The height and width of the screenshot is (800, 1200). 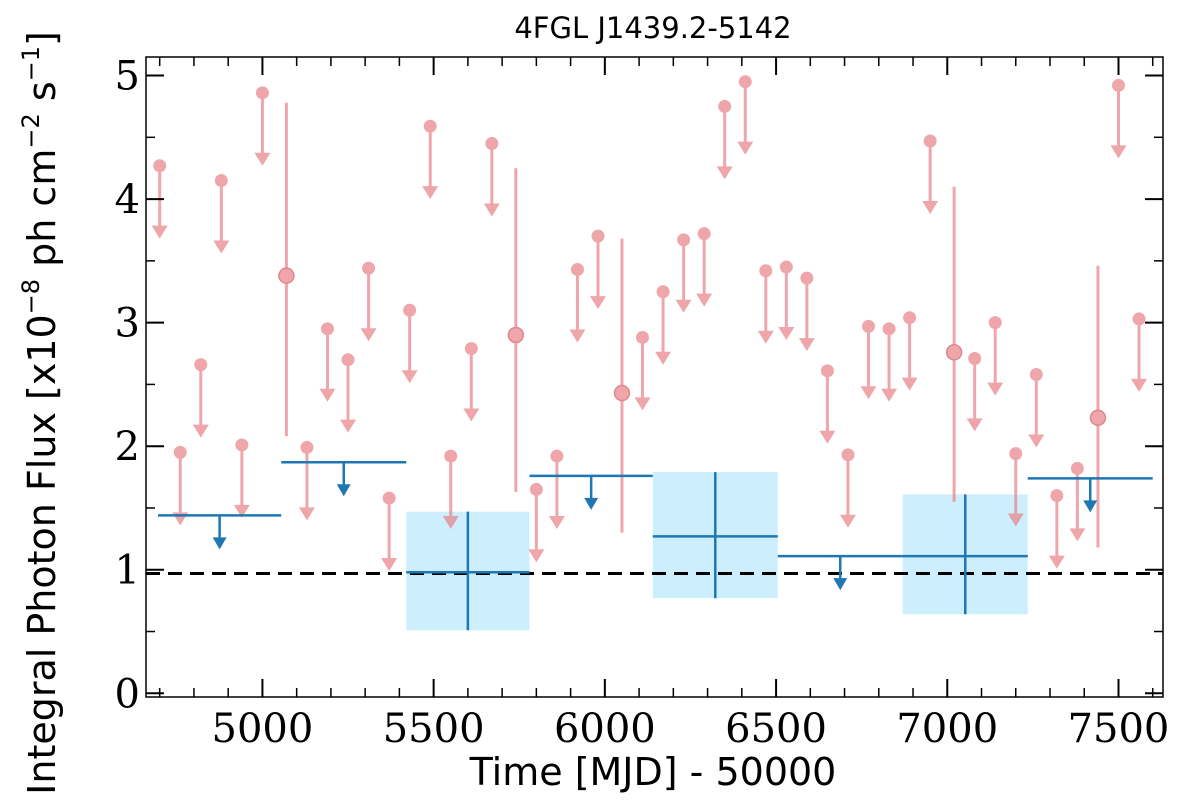 I want to click on y-tick-label: 5, so click(x=127, y=77).